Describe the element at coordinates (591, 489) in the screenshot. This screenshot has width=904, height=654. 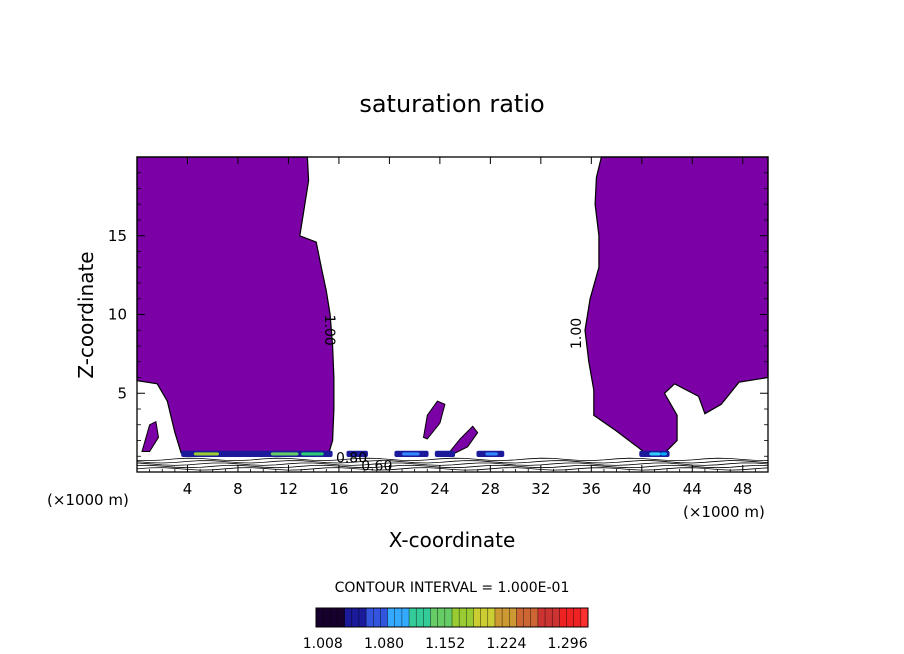
I see `x-tick-label: 36` at that location.